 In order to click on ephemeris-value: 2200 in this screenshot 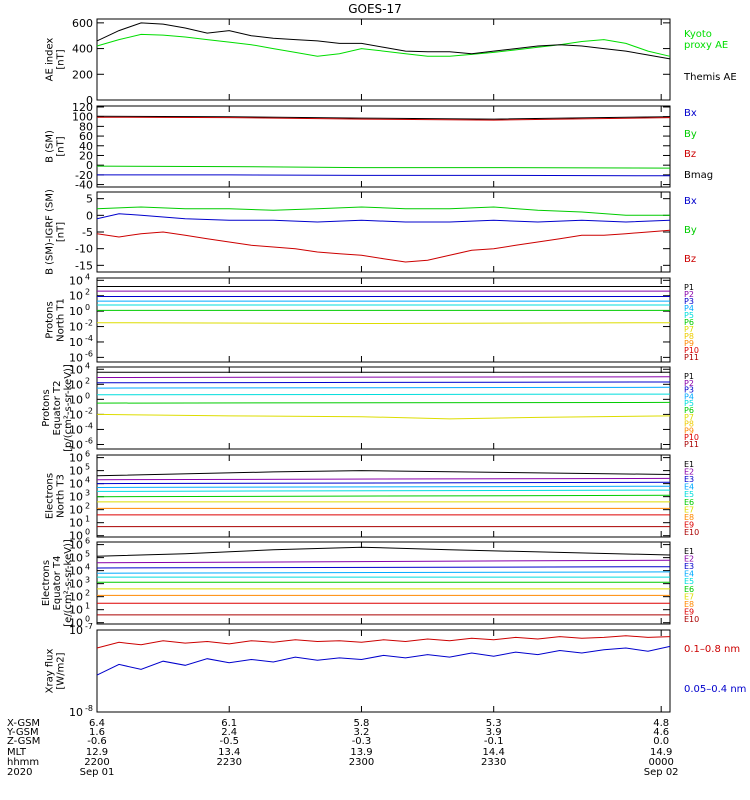, I will do `click(96, 762)`.